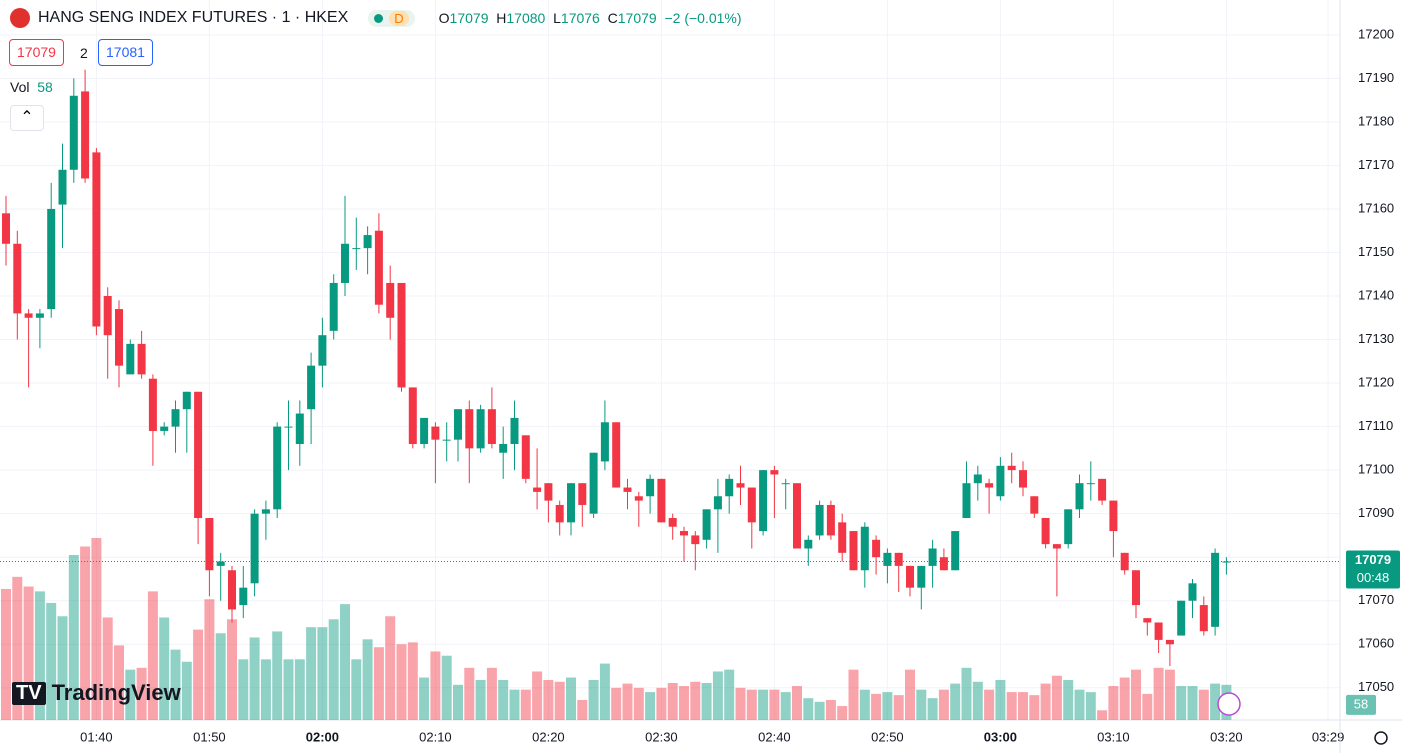 This screenshot has width=1402, height=753. I want to click on collapse-button: ⌃, so click(27, 118).